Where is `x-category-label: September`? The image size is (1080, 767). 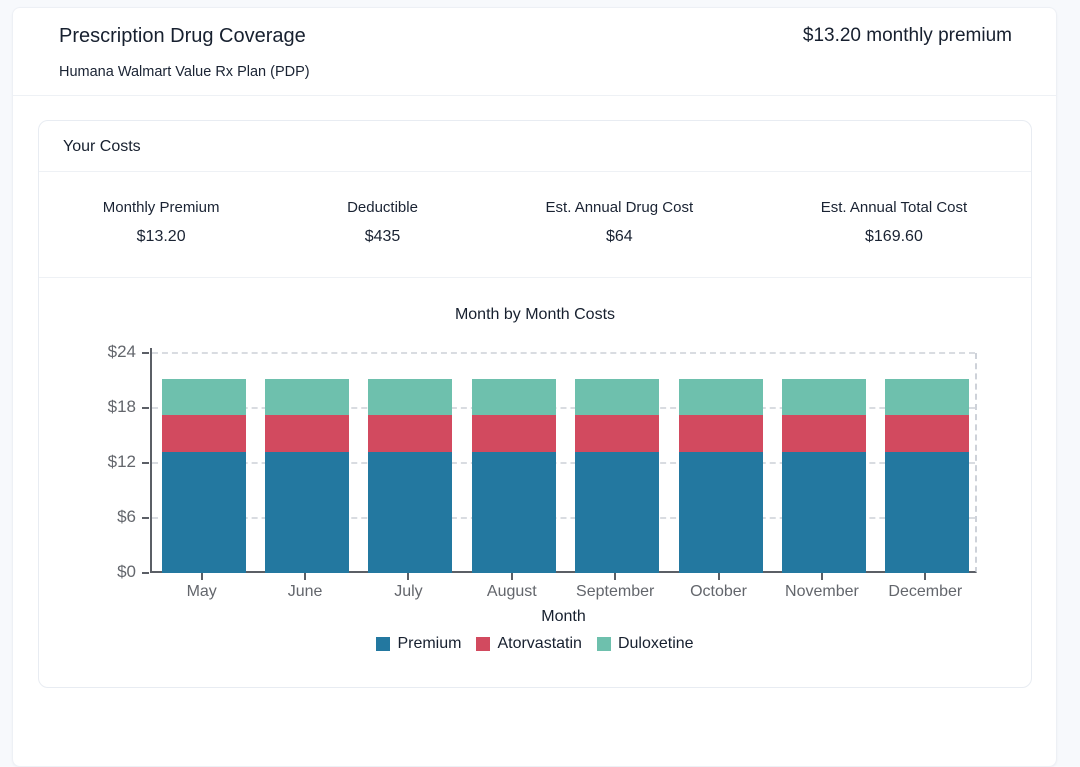 x-category-label: September is located at coordinates (615, 591).